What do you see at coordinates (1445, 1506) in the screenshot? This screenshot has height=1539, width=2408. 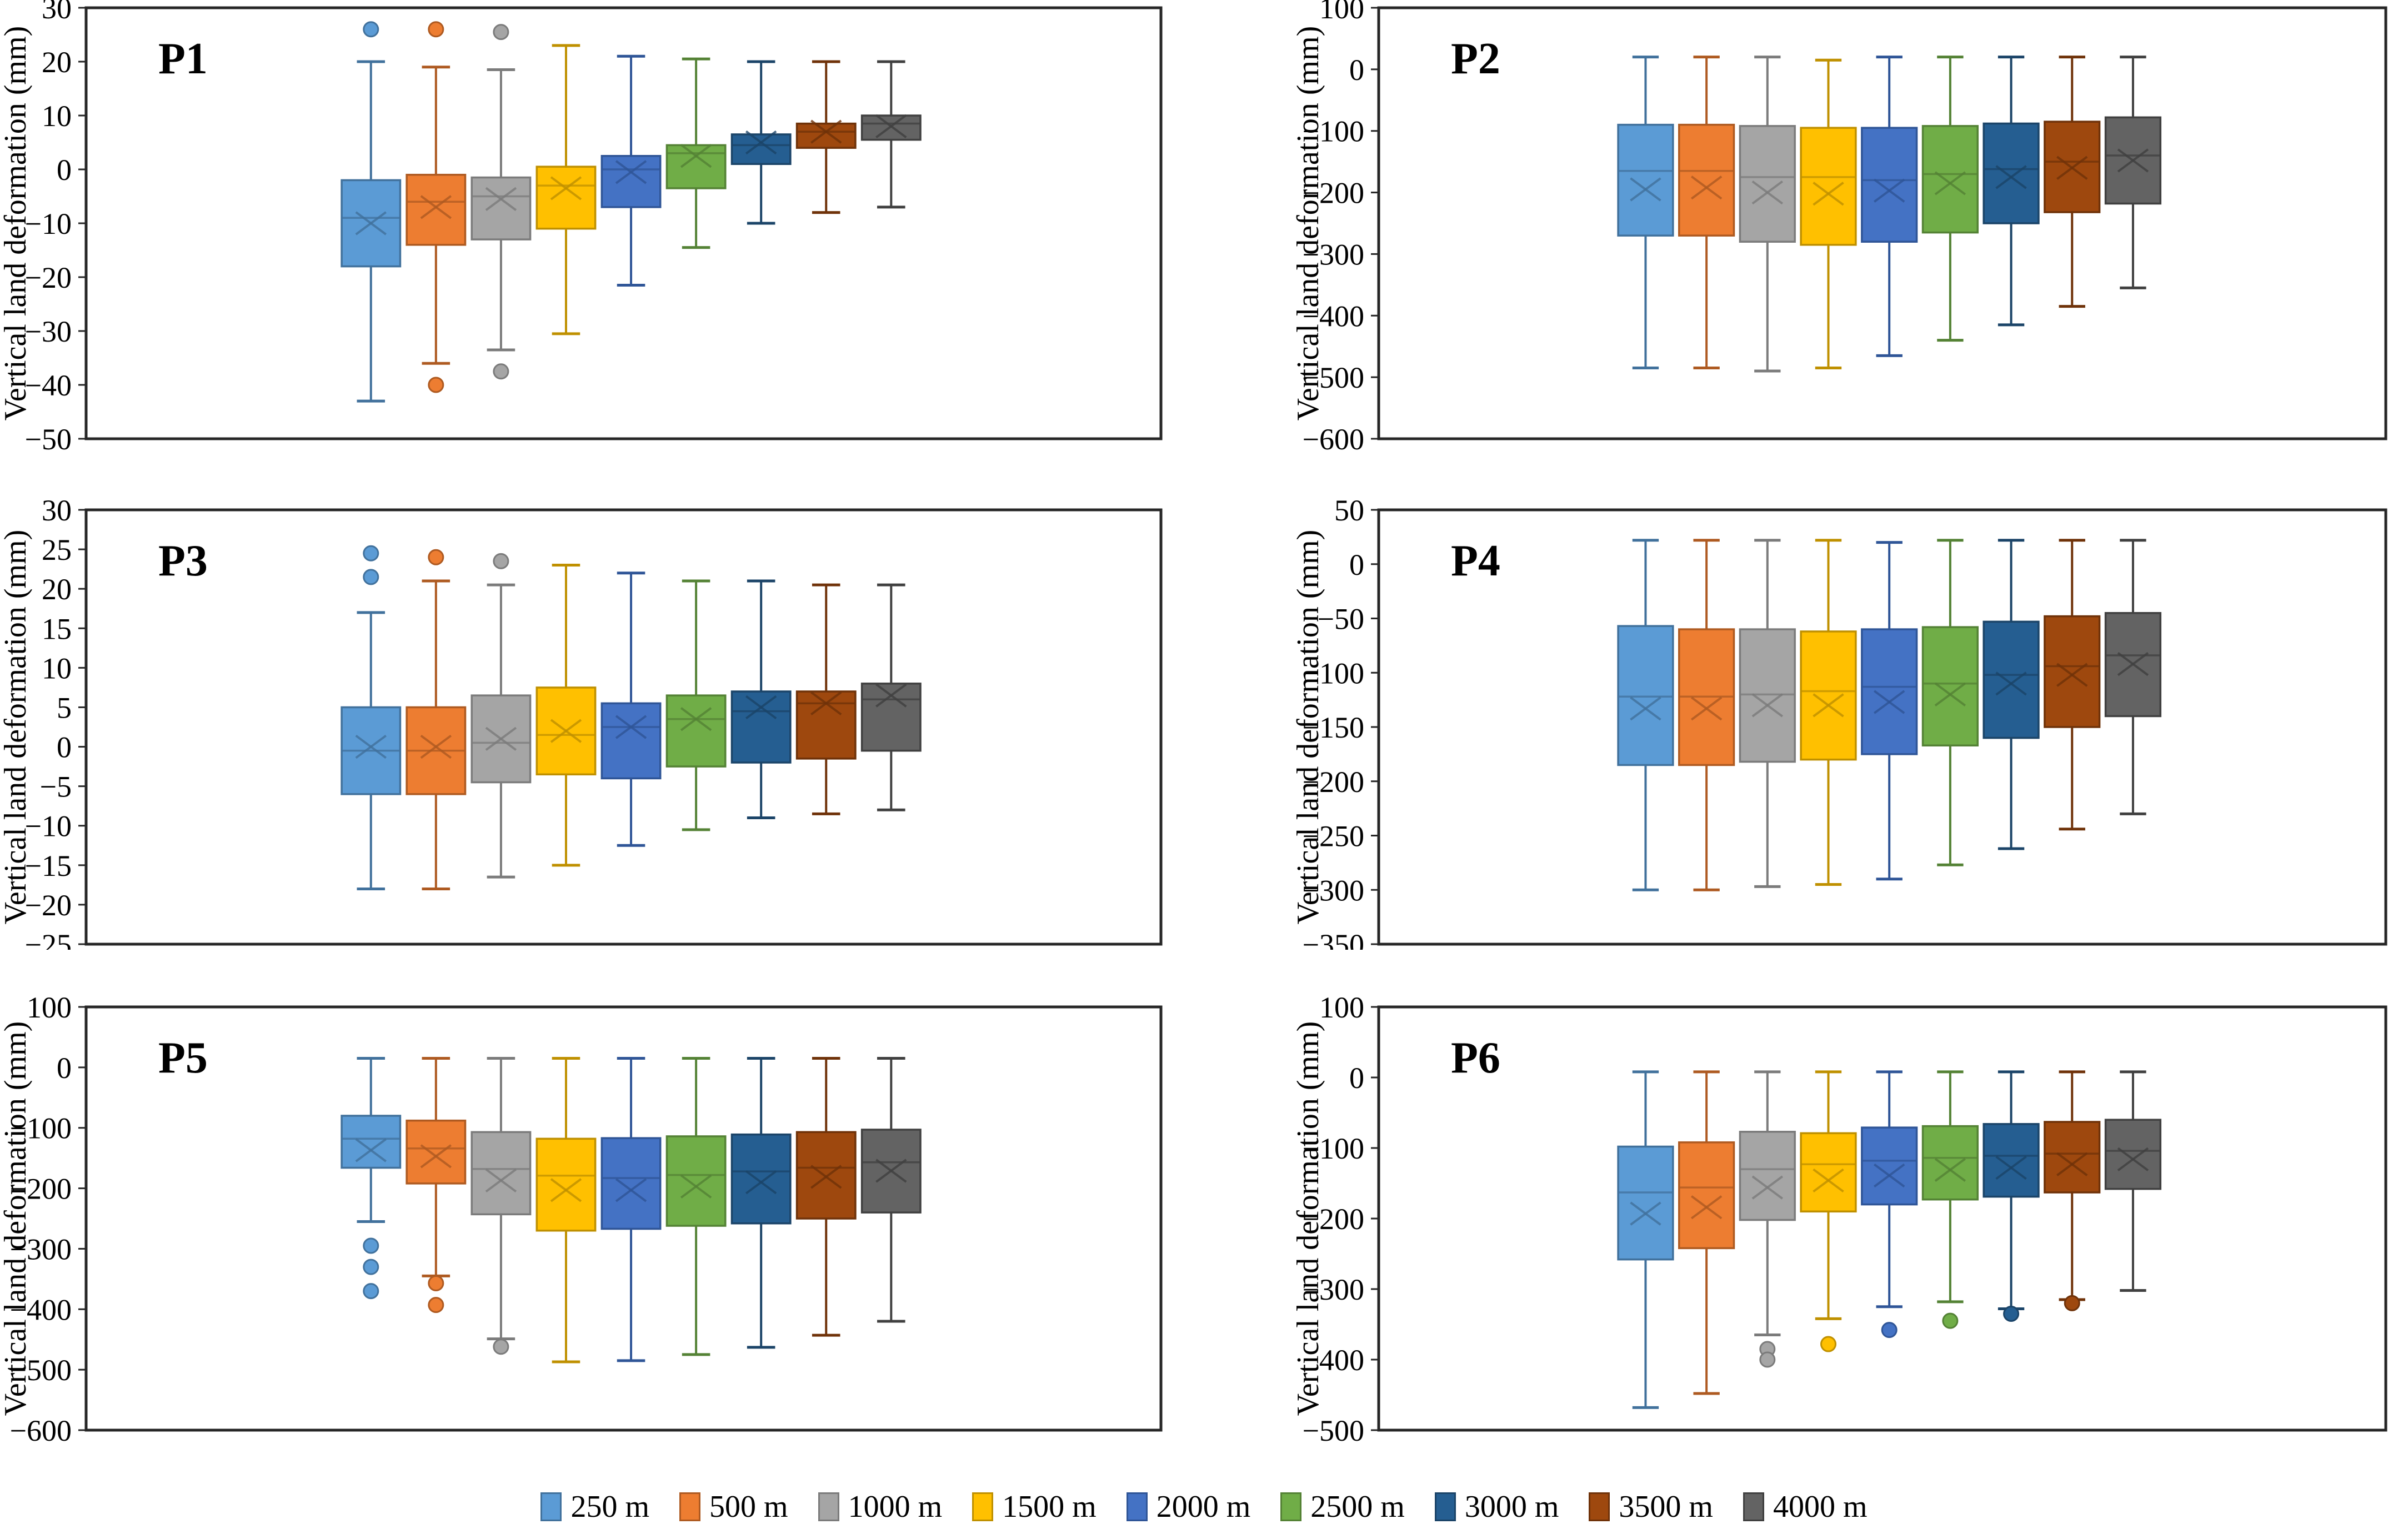 I see `legend-swatch-3000m` at bounding box center [1445, 1506].